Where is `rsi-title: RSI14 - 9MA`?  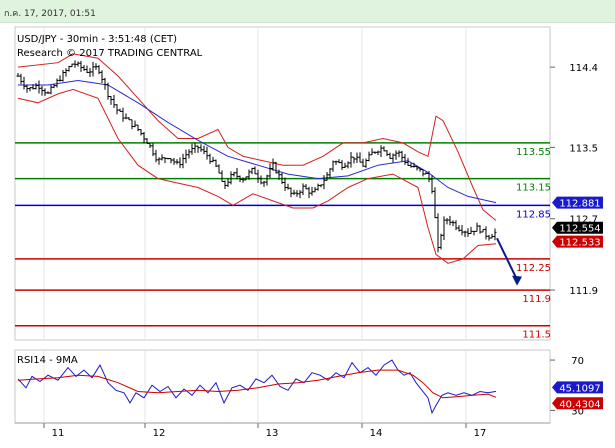 rsi-title: RSI14 - 9MA is located at coordinates (47, 360).